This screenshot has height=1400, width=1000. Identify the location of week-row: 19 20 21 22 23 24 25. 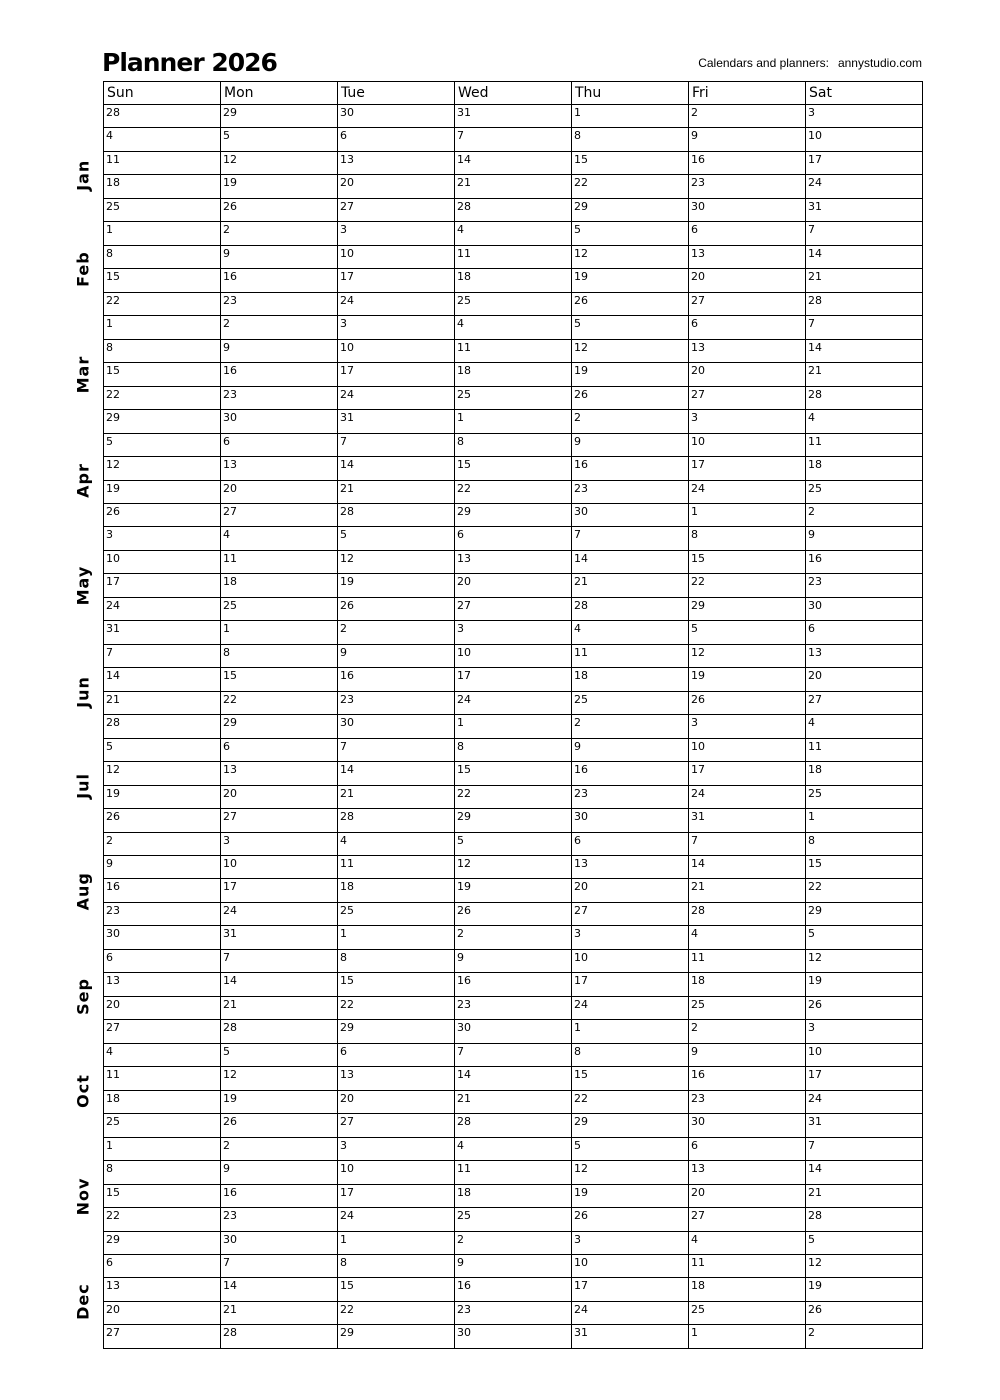
(513, 491).